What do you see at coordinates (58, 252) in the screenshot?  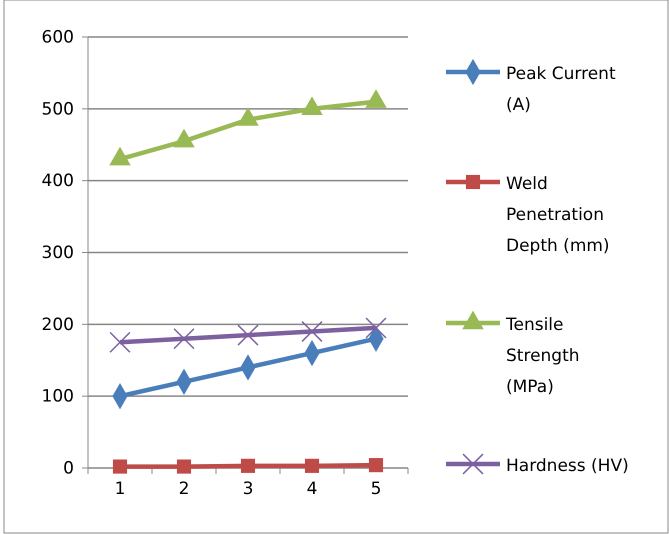 I see `y-tick-label: 300` at bounding box center [58, 252].